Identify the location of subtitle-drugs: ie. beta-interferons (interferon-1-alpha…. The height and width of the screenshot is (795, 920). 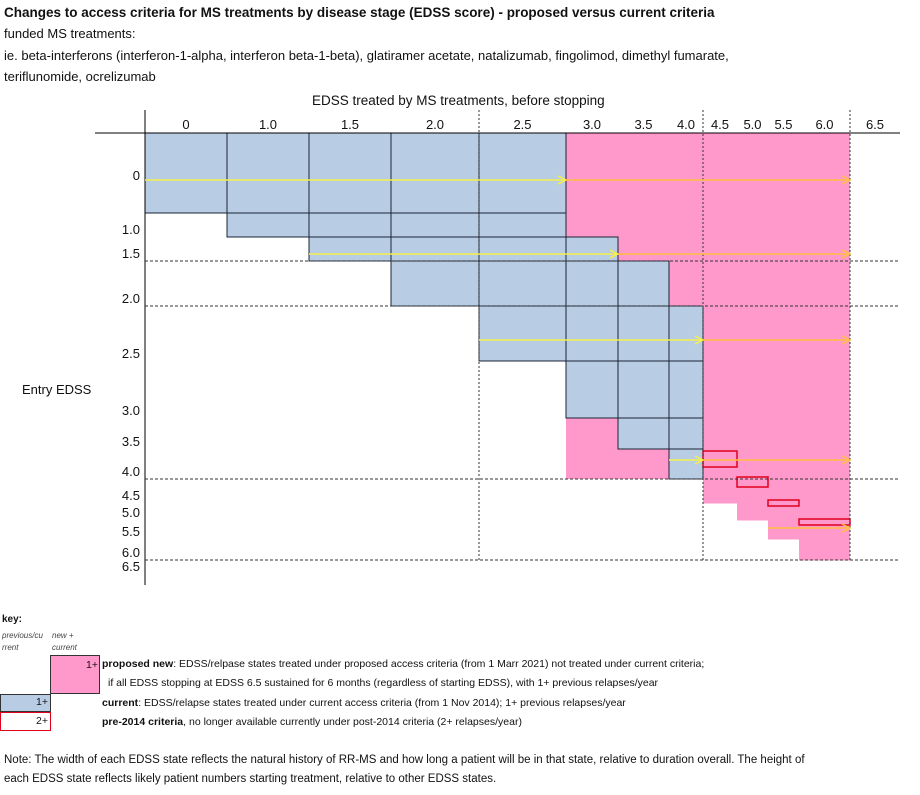
(366, 55).